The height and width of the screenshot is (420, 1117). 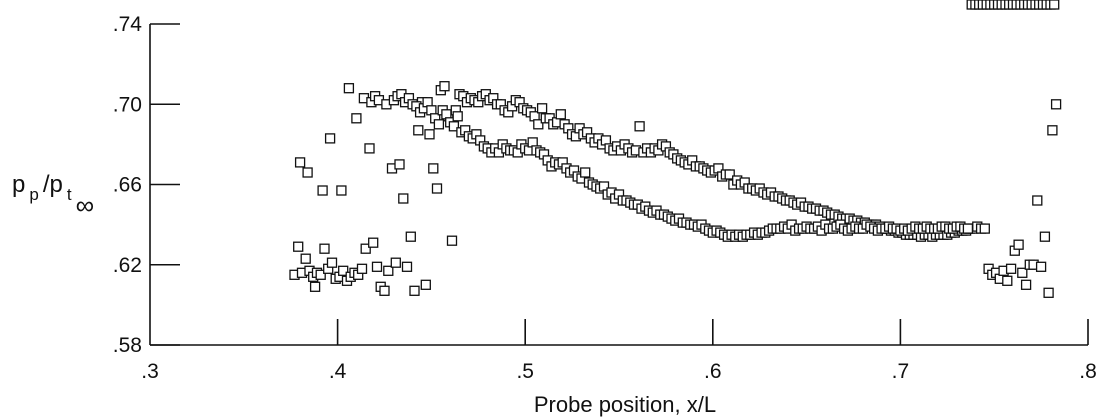 I want to click on y-axis-title: p p /p t ∞, so click(x=53, y=195).